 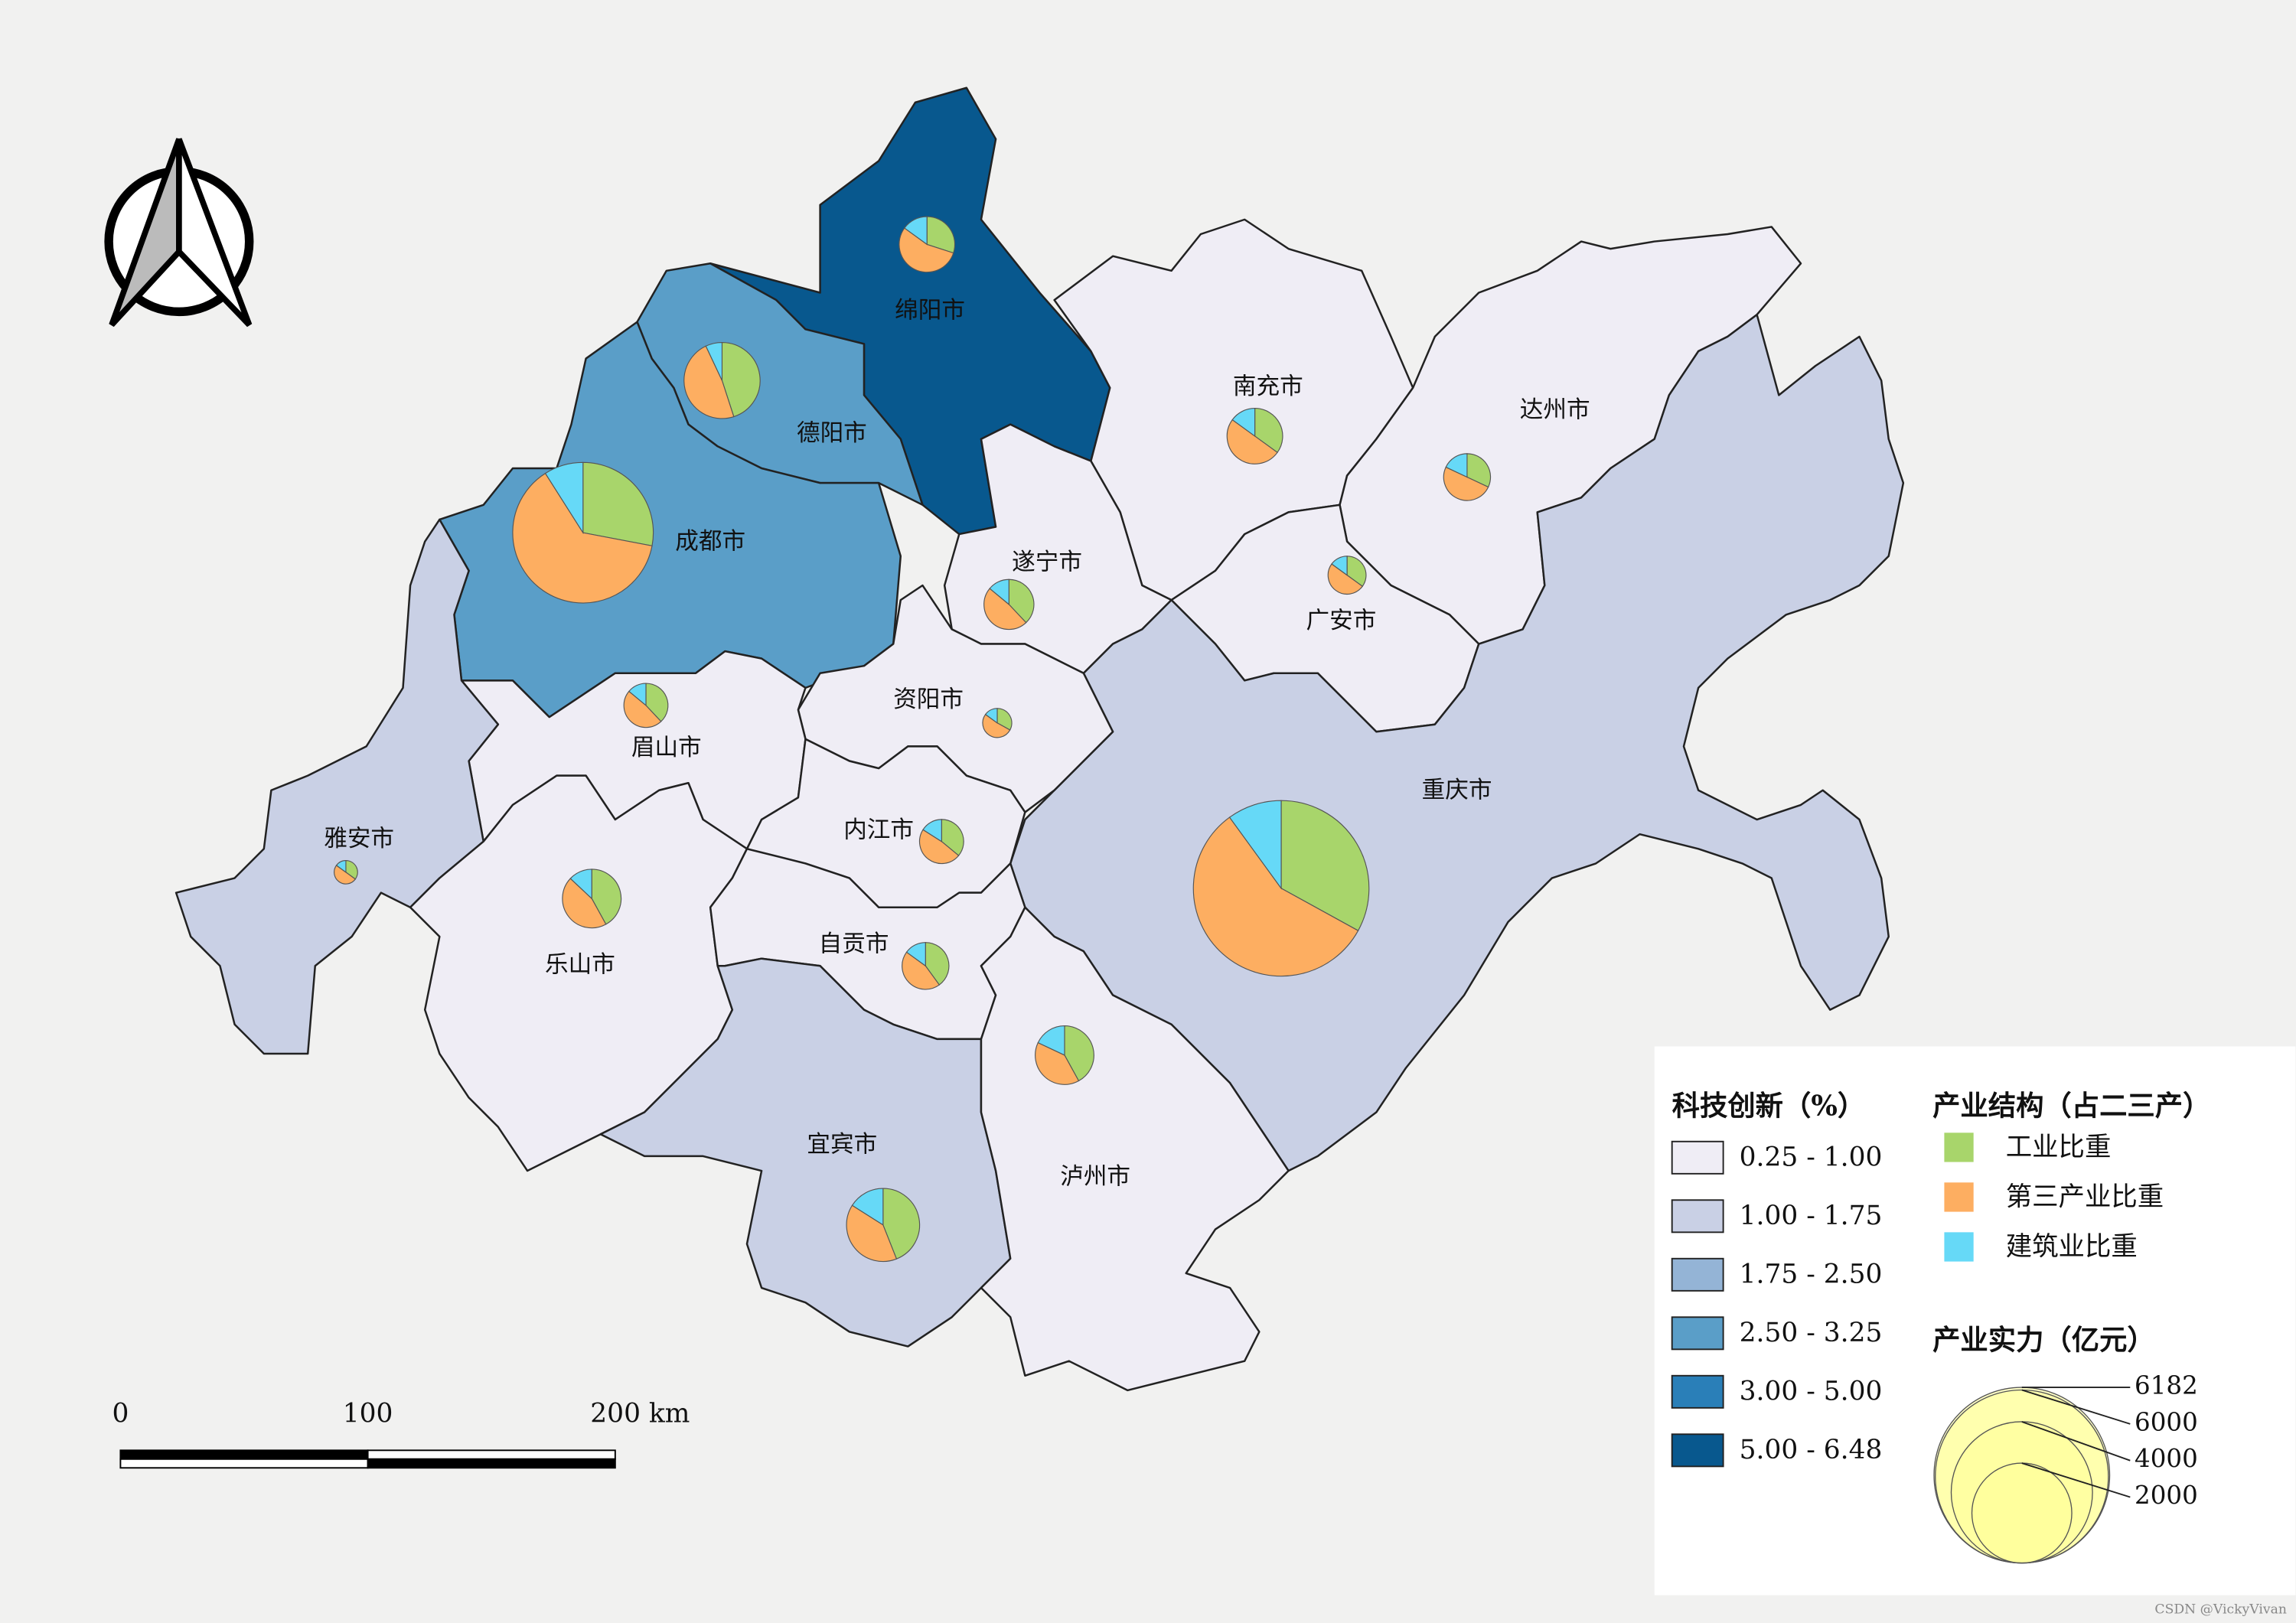 I want to click on city-label: 重庆市, so click(x=1457, y=790).